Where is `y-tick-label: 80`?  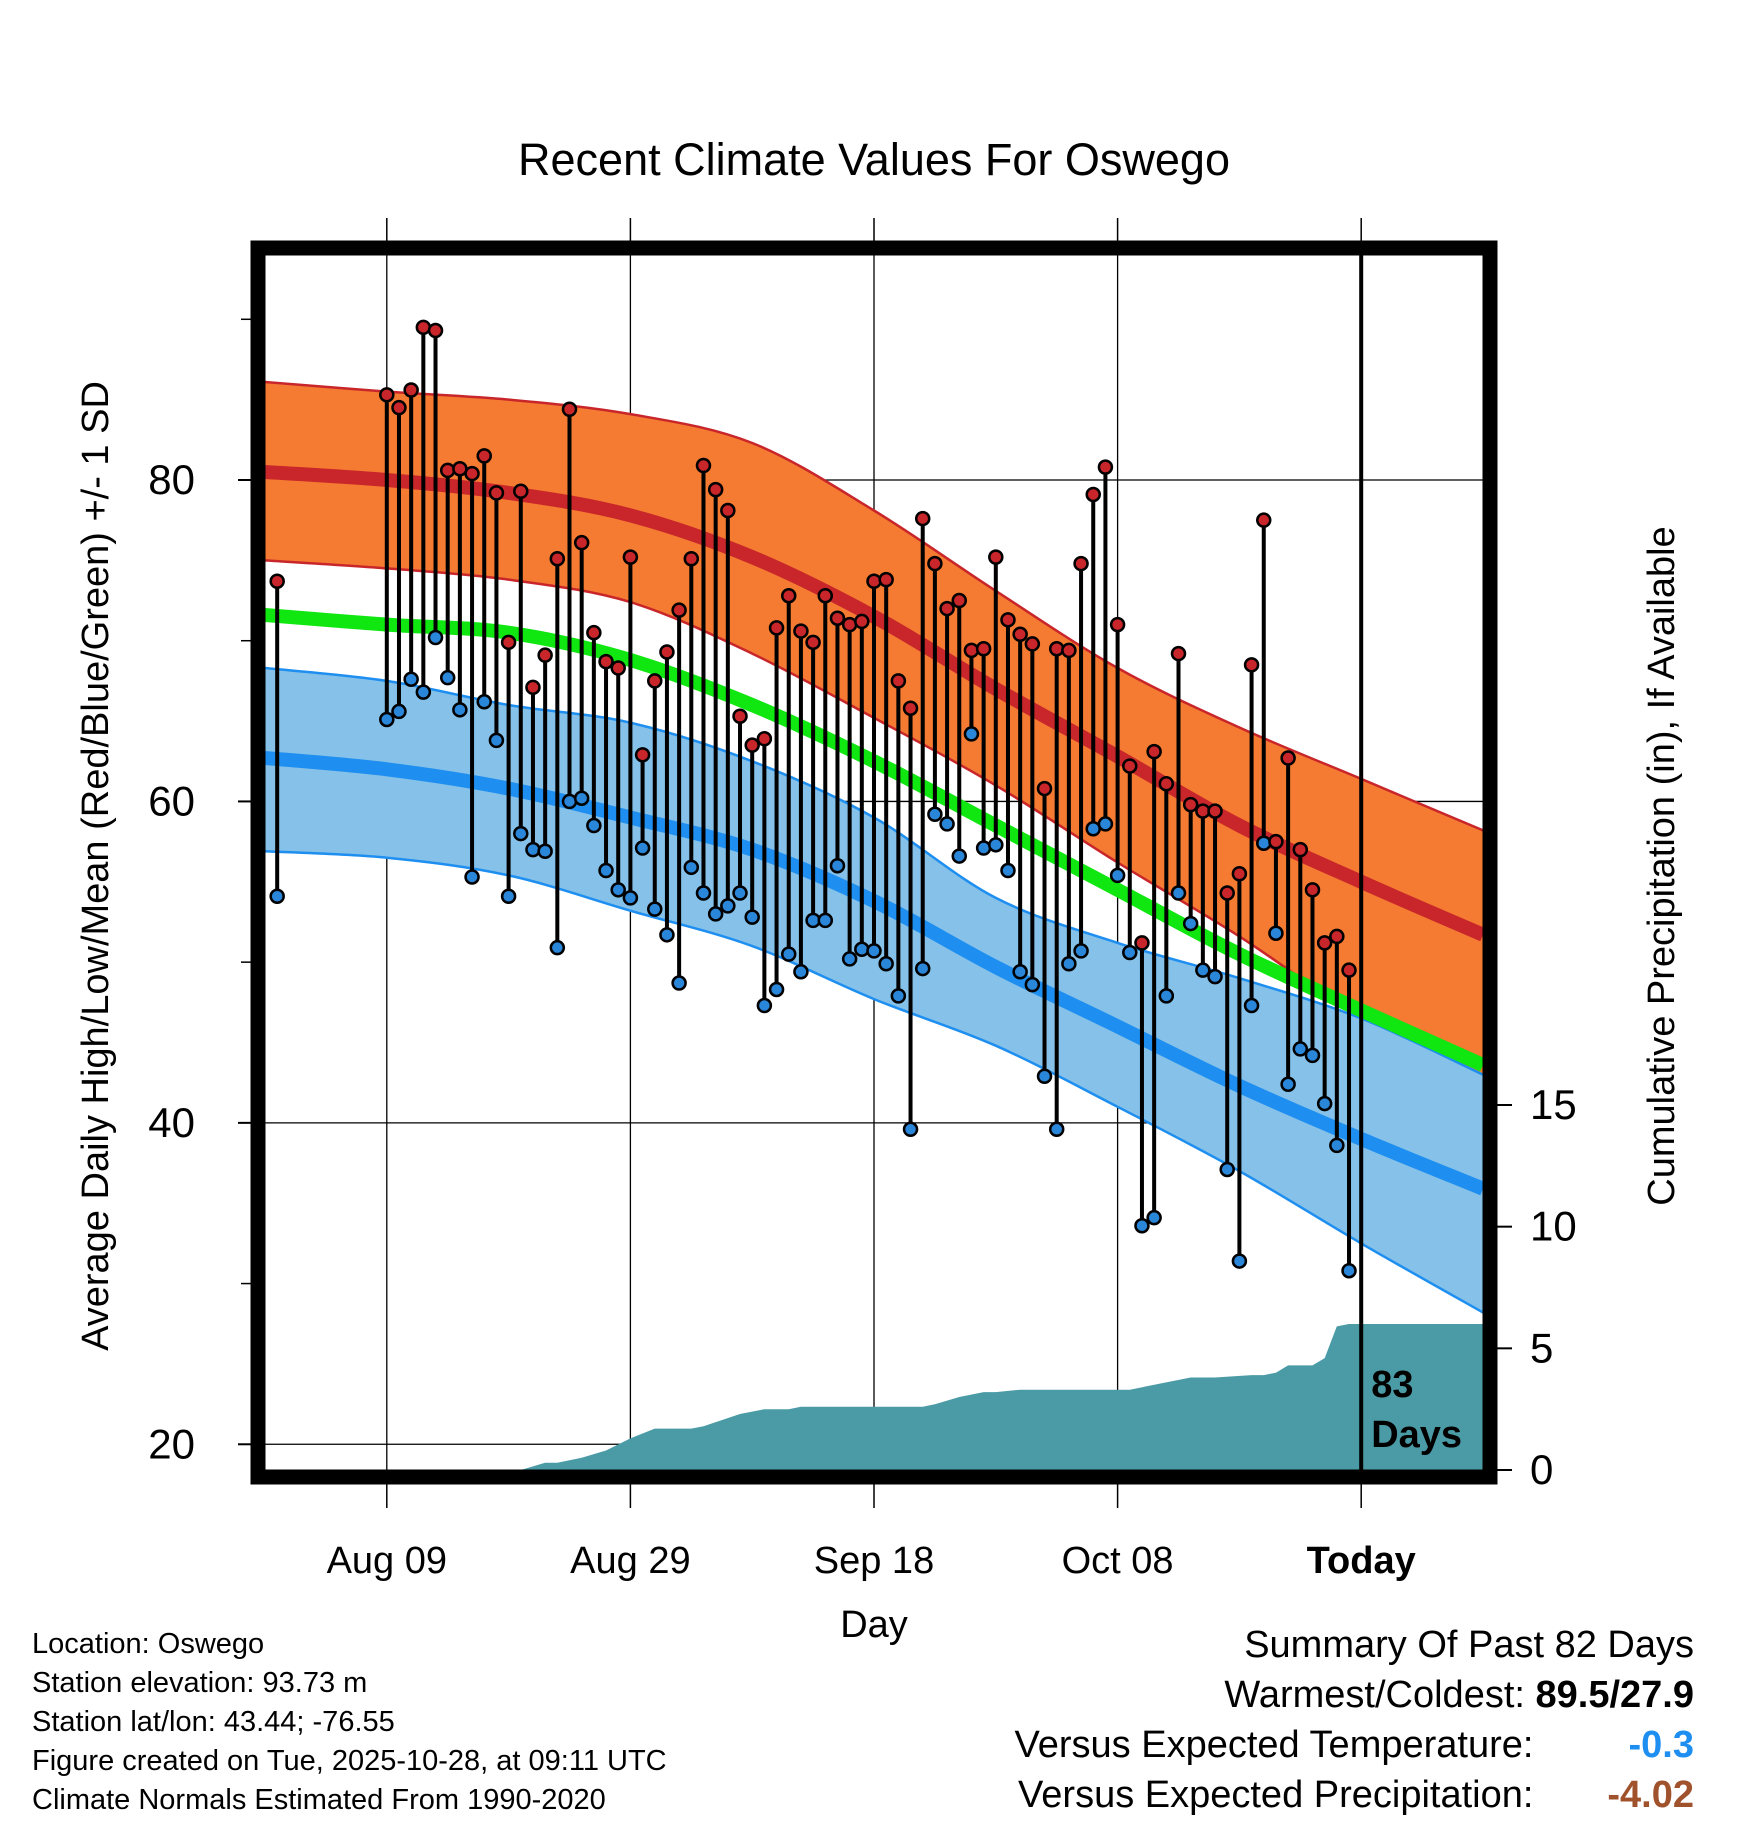
y-tick-label: 80 is located at coordinates (171, 479).